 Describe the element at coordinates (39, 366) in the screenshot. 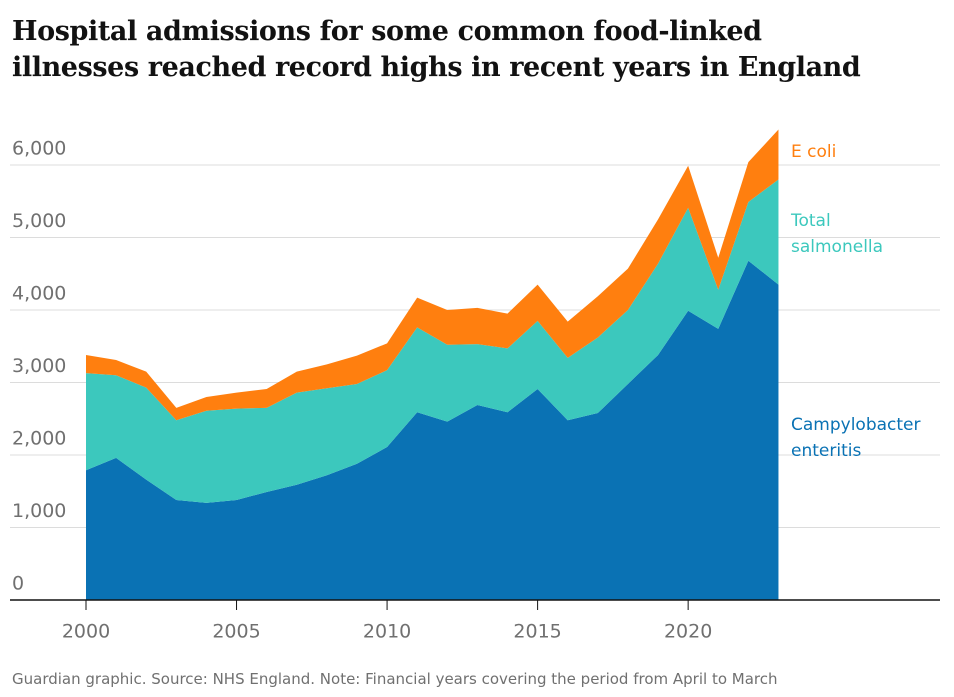

I see `y-tick-label: 3,000` at that location.